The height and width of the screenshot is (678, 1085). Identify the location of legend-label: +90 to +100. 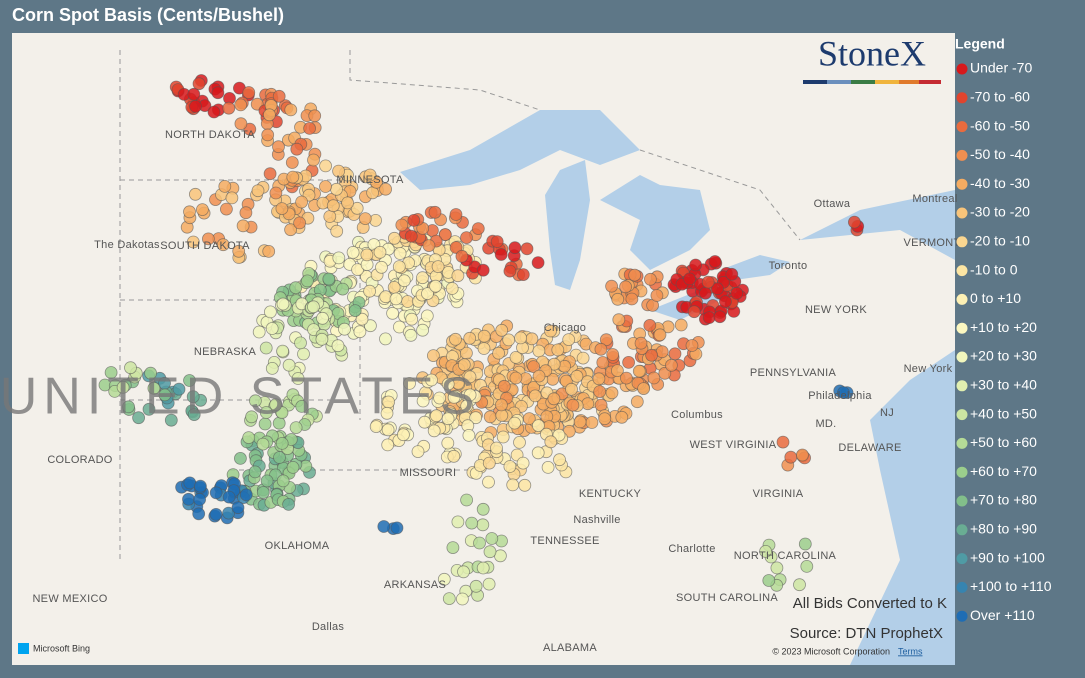
(1007, 557).